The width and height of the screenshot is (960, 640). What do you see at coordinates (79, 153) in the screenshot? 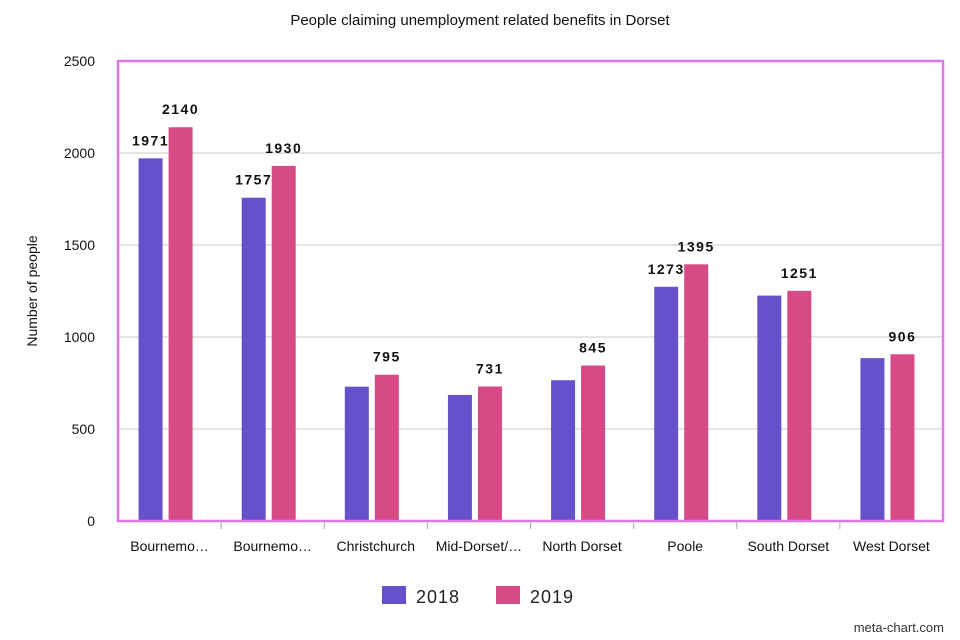
I see `y-tick-label: 2000` at bounding box center [79, 153].